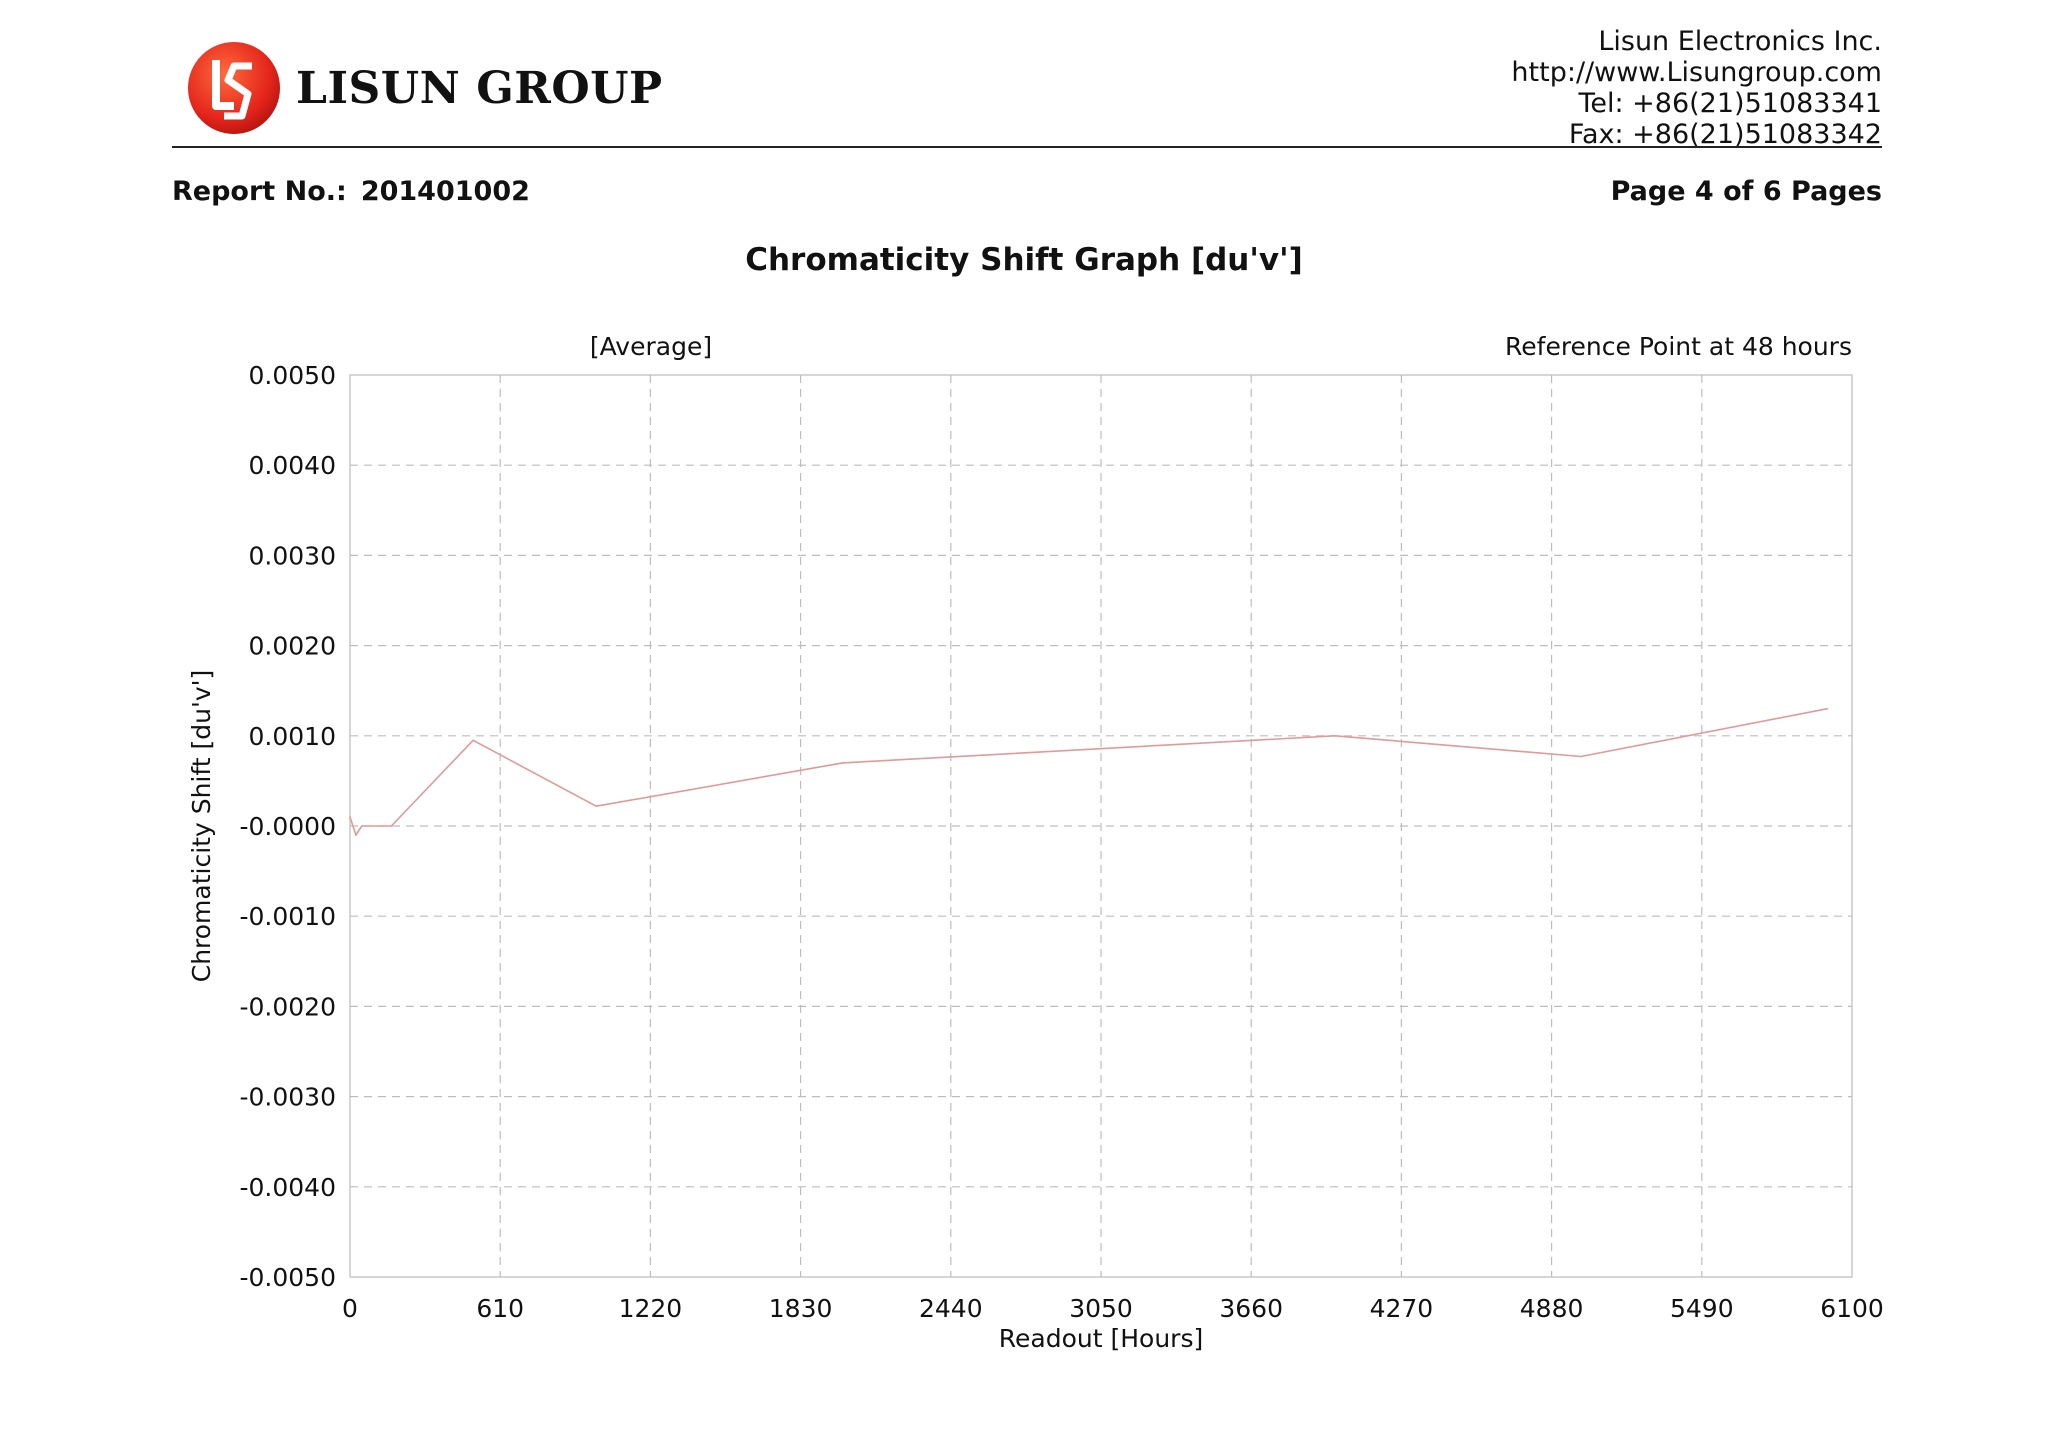 The width and height of the screenshot is (2048, 1448). I want to click on x-tick-label: 6100, so click(1852, 1308).